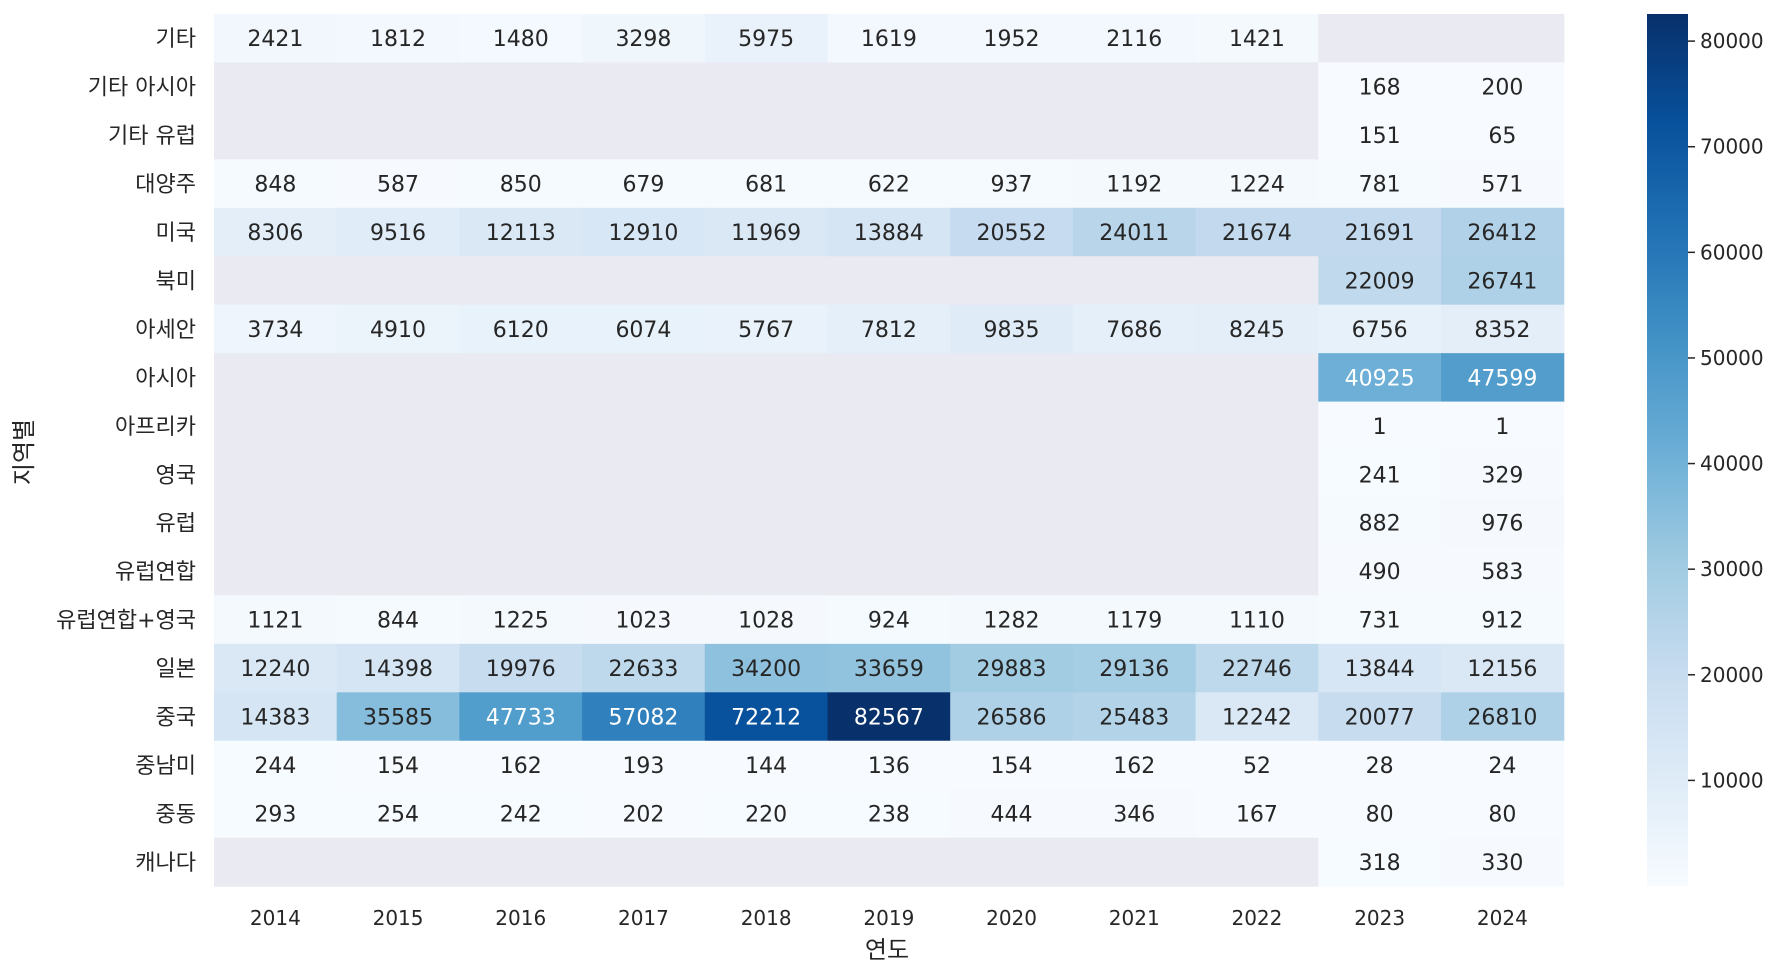 This screenshot has width=1774, height=977. I want to click on y-tick-label: 중남미, so click(165, 766).